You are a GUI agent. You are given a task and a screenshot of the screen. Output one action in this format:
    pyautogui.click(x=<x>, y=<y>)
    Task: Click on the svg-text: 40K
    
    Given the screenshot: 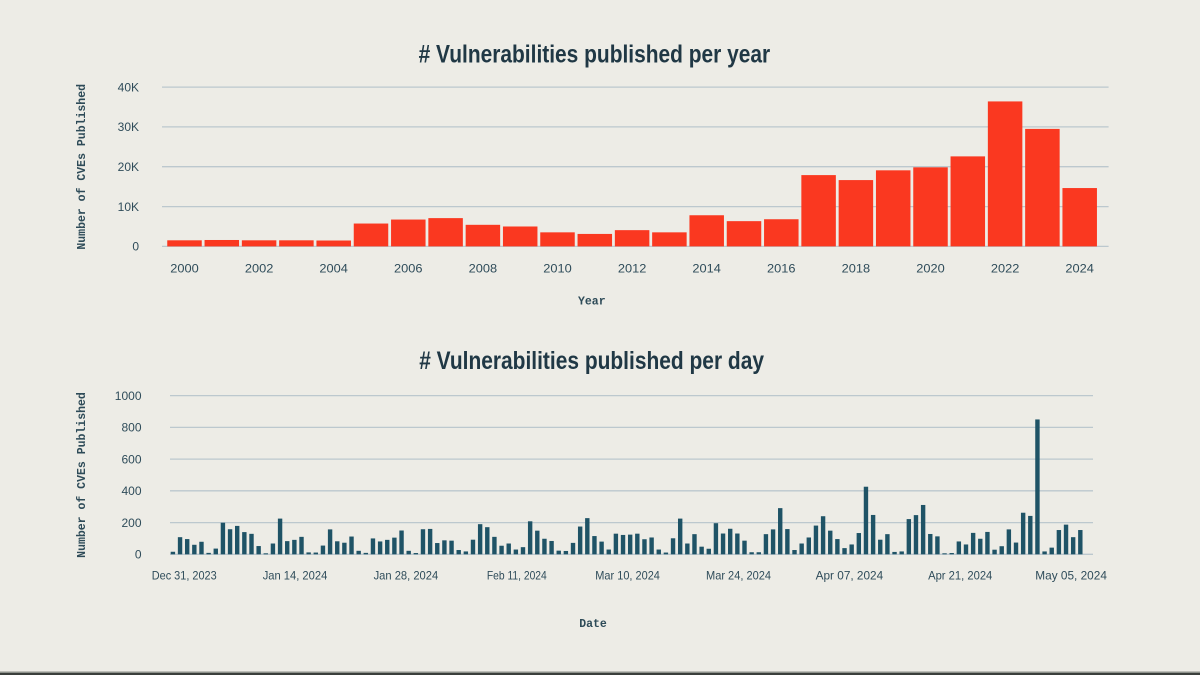 What is the action you would take?
    pyautogui.click(x=128, y=87)
    